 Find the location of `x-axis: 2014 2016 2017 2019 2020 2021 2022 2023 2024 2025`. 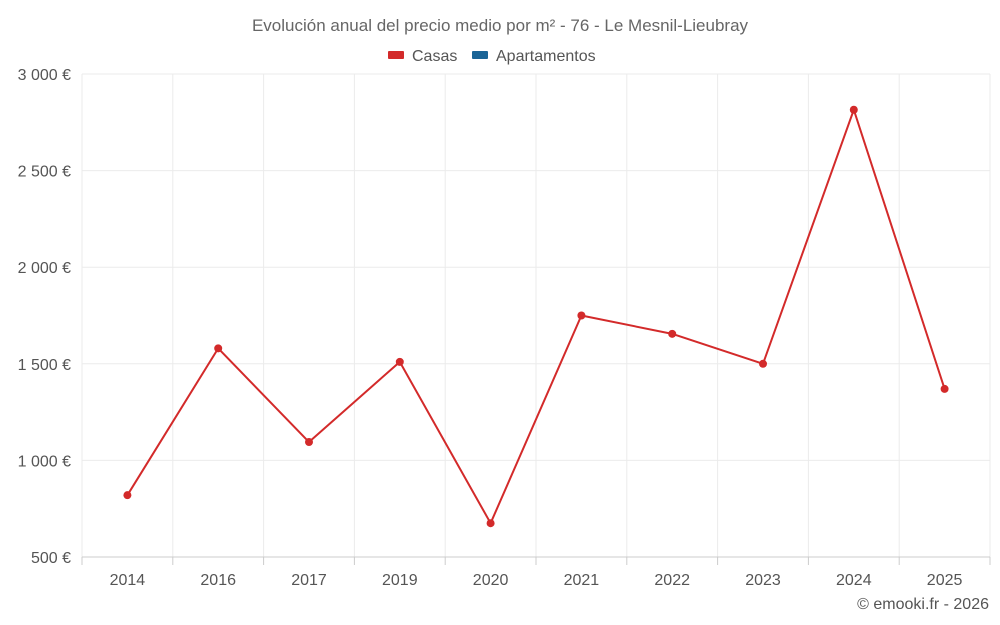

x-axis: 2014 2016 2017 2019 2020 2021 2022 2023 2024 2025 is located at coordinates (536, 572).